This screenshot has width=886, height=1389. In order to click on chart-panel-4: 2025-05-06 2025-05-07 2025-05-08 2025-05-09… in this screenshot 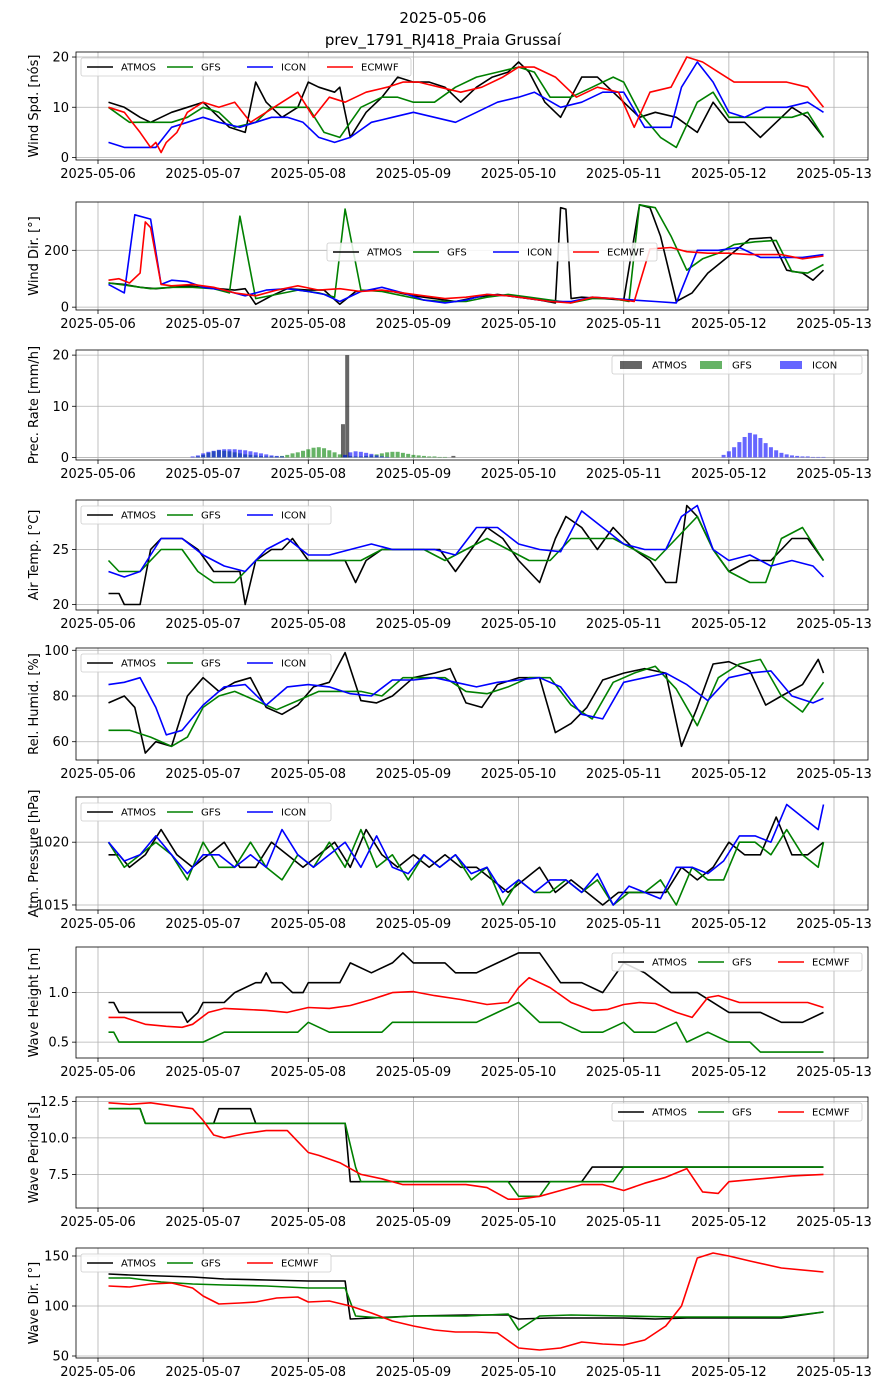, I will do `click(449, 565)`.